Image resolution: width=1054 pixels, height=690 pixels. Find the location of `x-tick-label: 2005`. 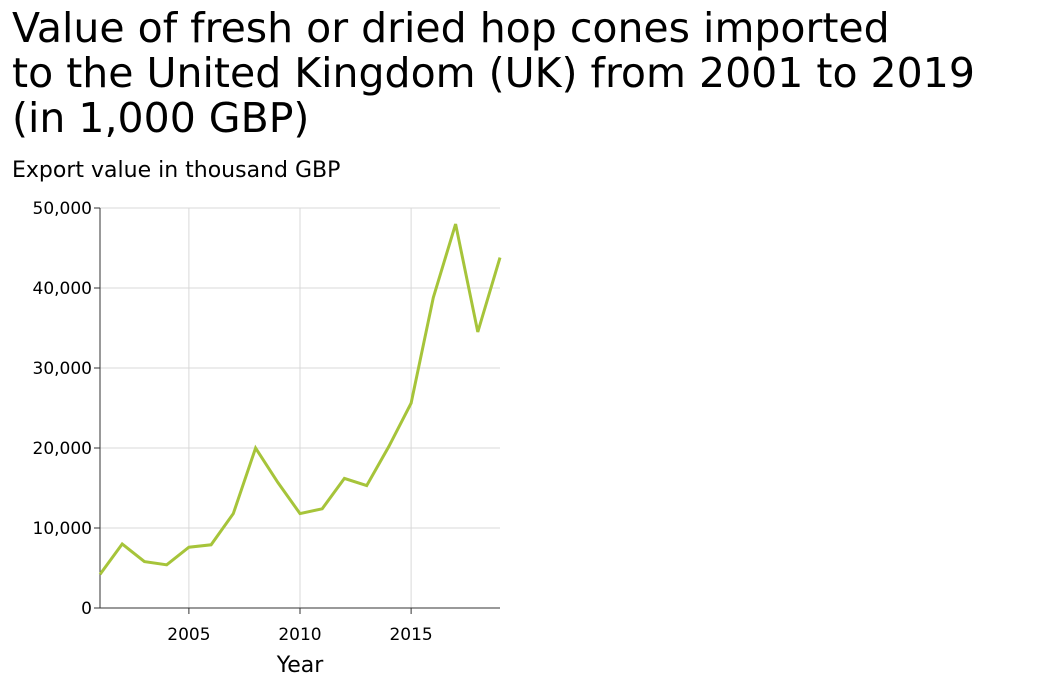

x-tick-label: 2005 is located at coordinates (188, 635).